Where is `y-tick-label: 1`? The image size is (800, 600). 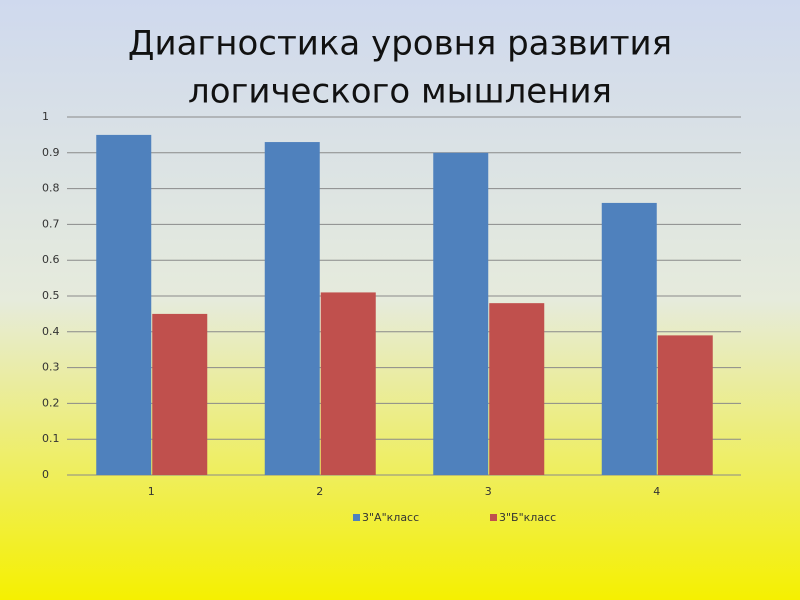 y-tick-label: 1 is located at coordinates (45, 116).